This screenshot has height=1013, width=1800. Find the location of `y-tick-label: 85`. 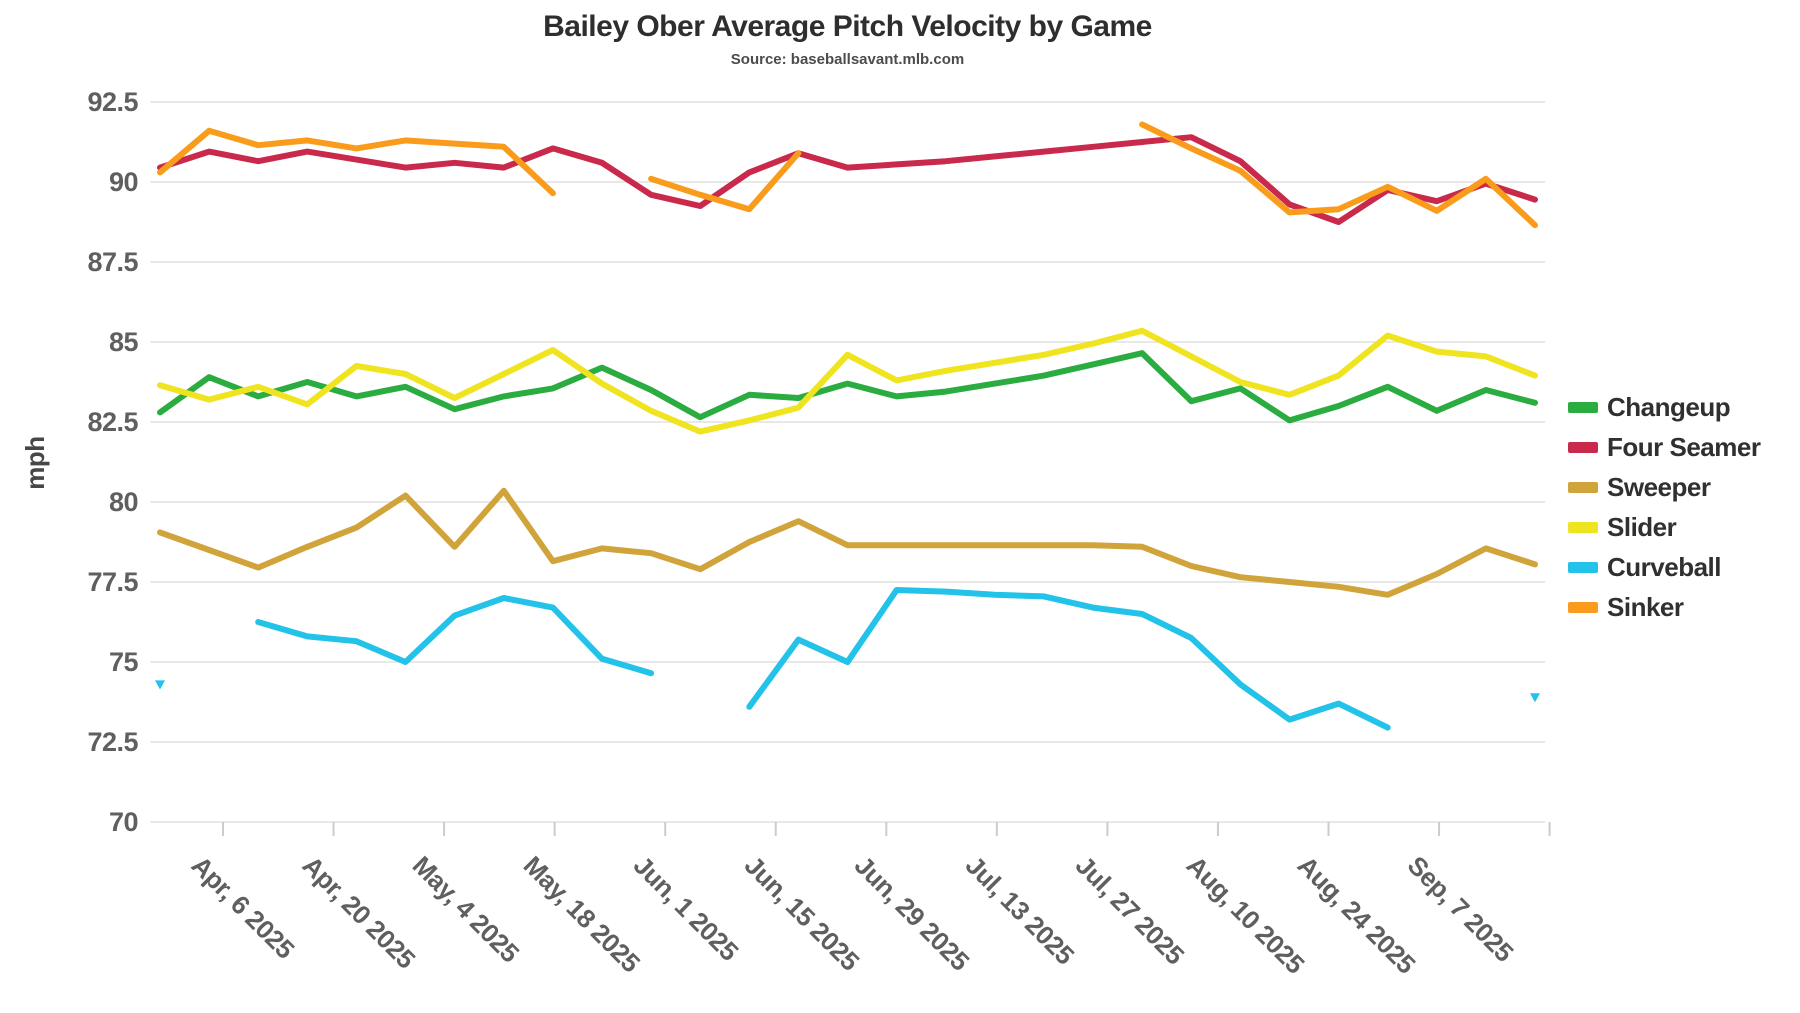

y-tick-label: 85 is located at coordinates (123, 342).